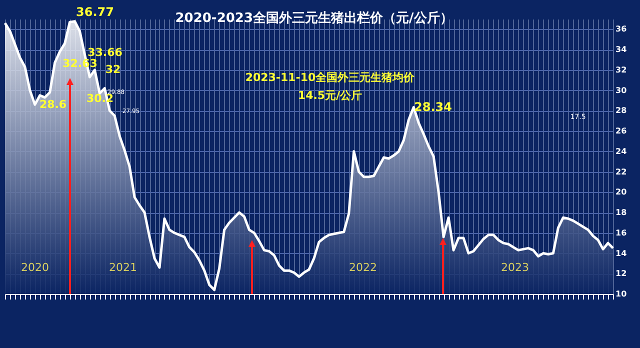 The height and width of the screenshot is (348, 640). I want to click on annotation: 33.66, so click(105, 52).